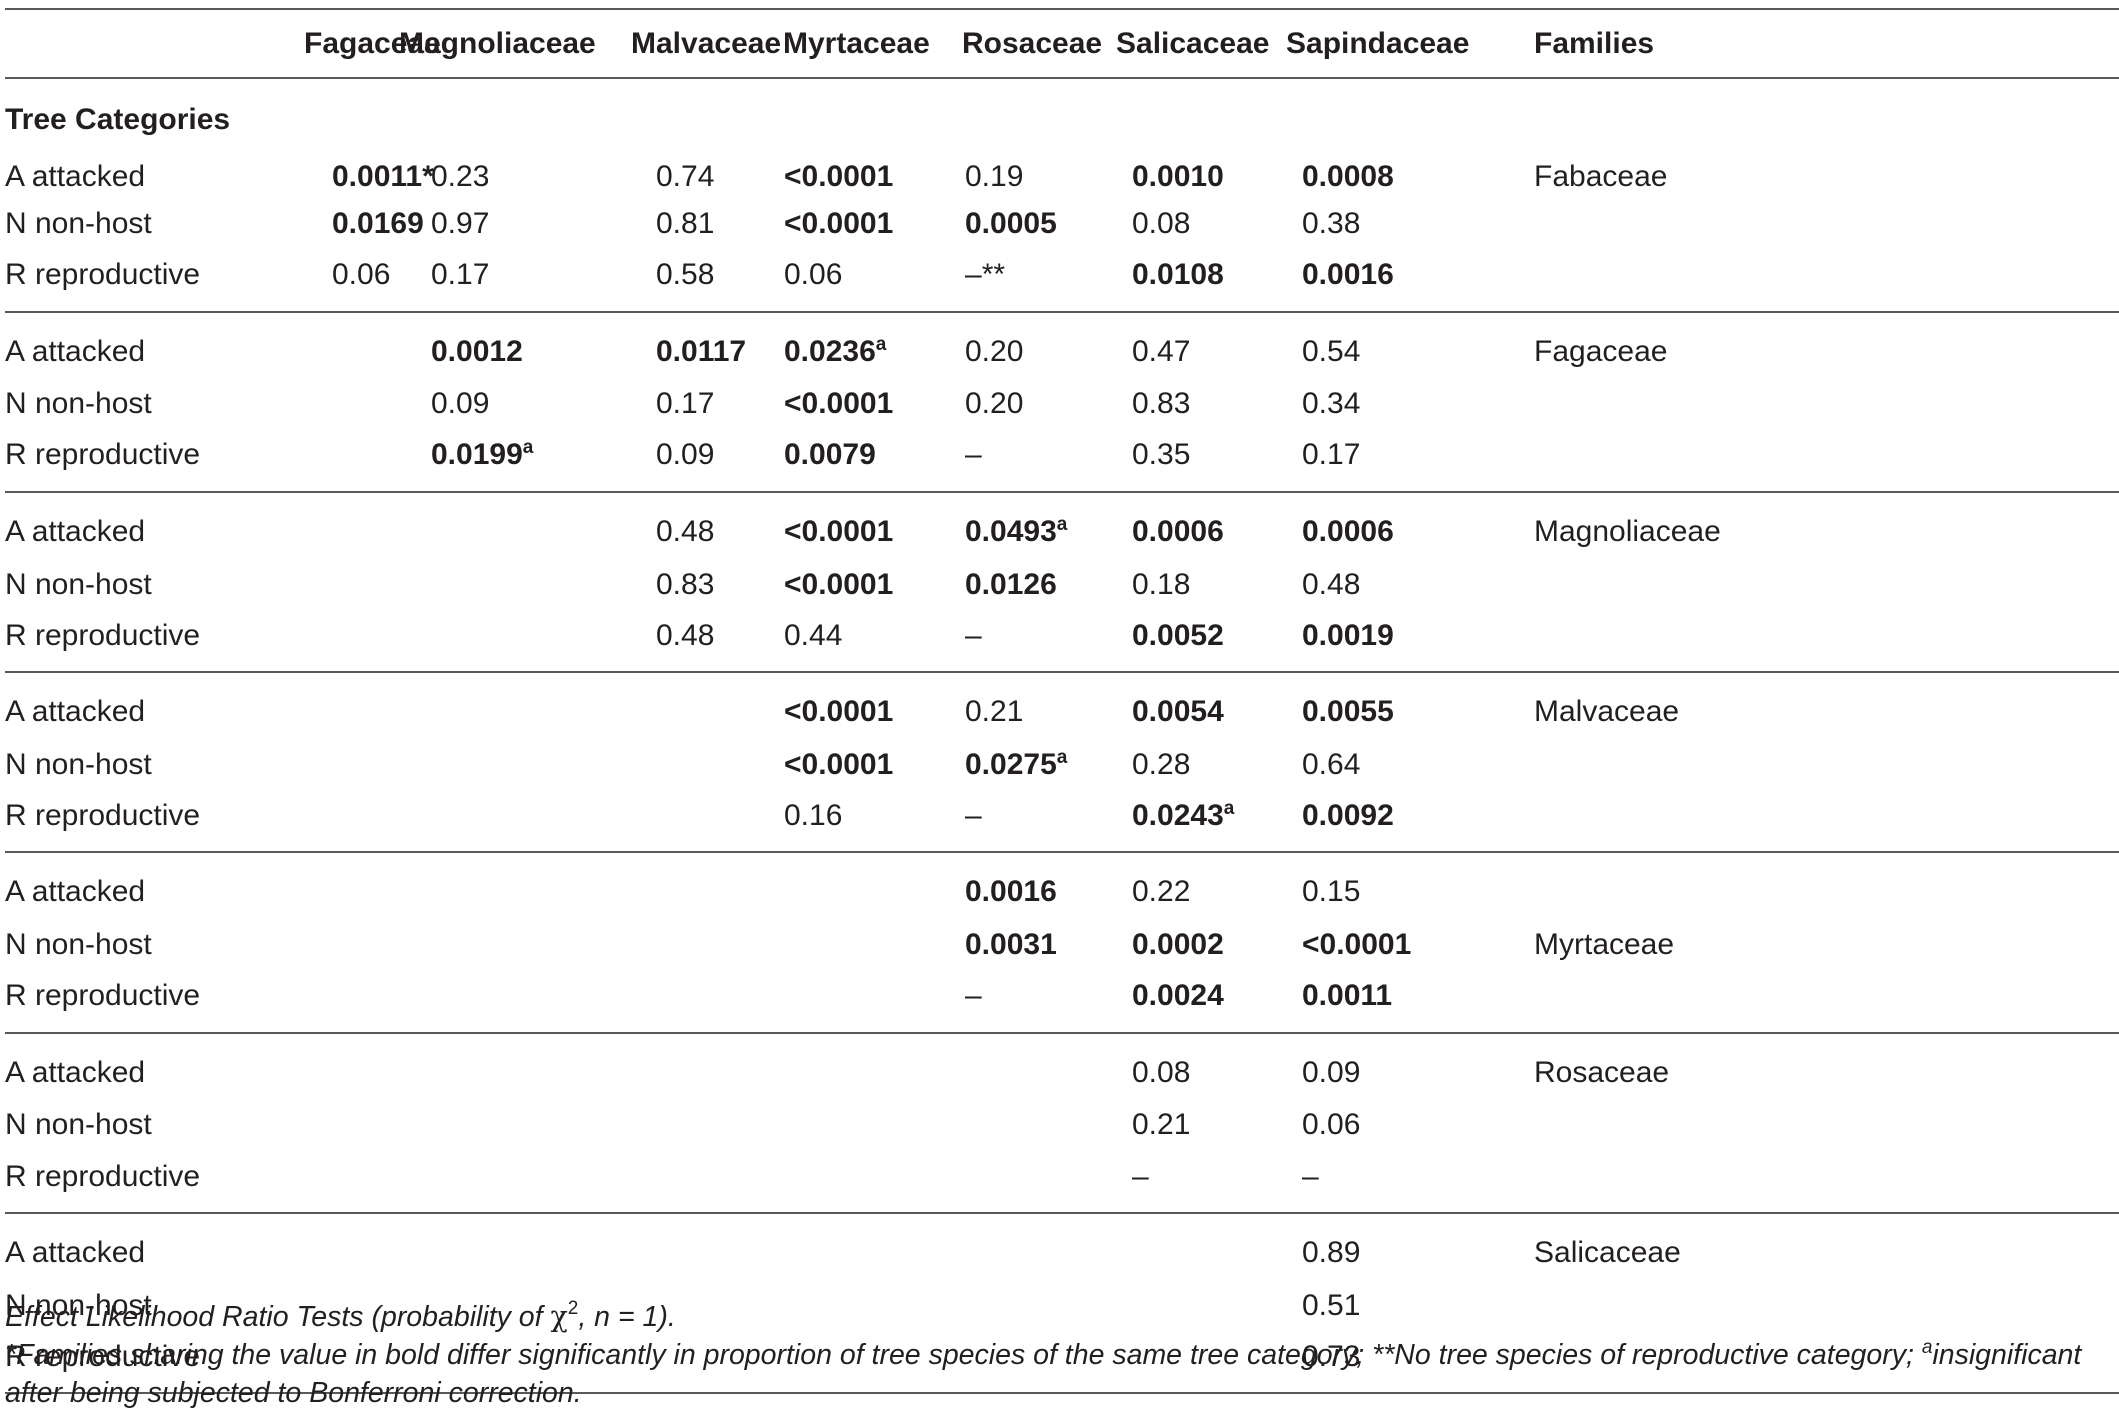  What do you see at coordinates (487, 43) in the screenshot?
I see `column-header-magnoliaceae: Magnoliaceae` at bounding box center [487, 43].